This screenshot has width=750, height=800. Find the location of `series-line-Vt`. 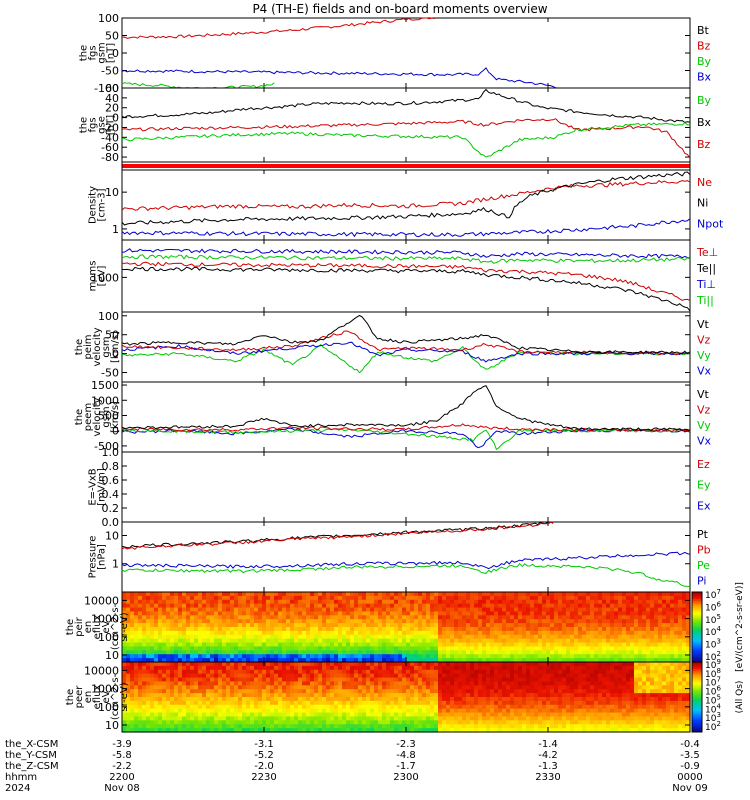

series-line-Vt is located at coordinates (406, 408).